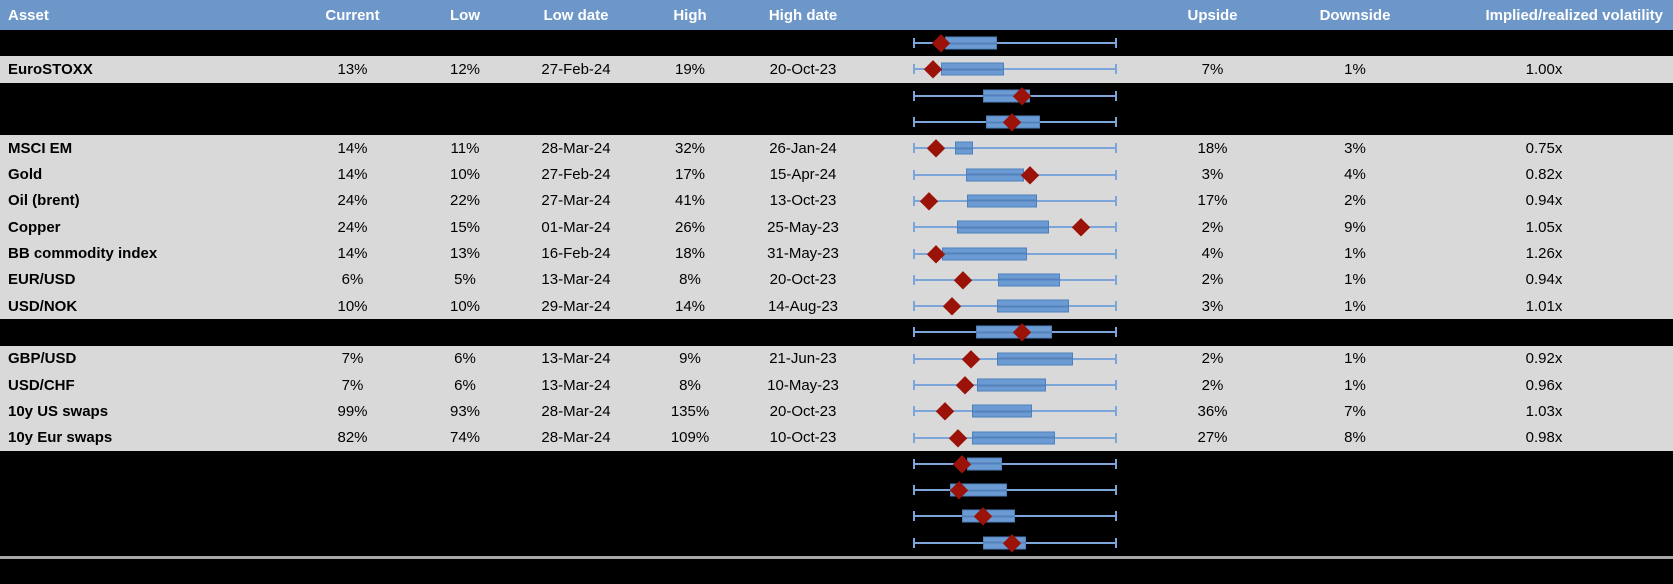 Image resolution: width=1673 pixels, height=584 pixels. I want to click on high-date-cell: 10-Oct-23, so click(803, 438).